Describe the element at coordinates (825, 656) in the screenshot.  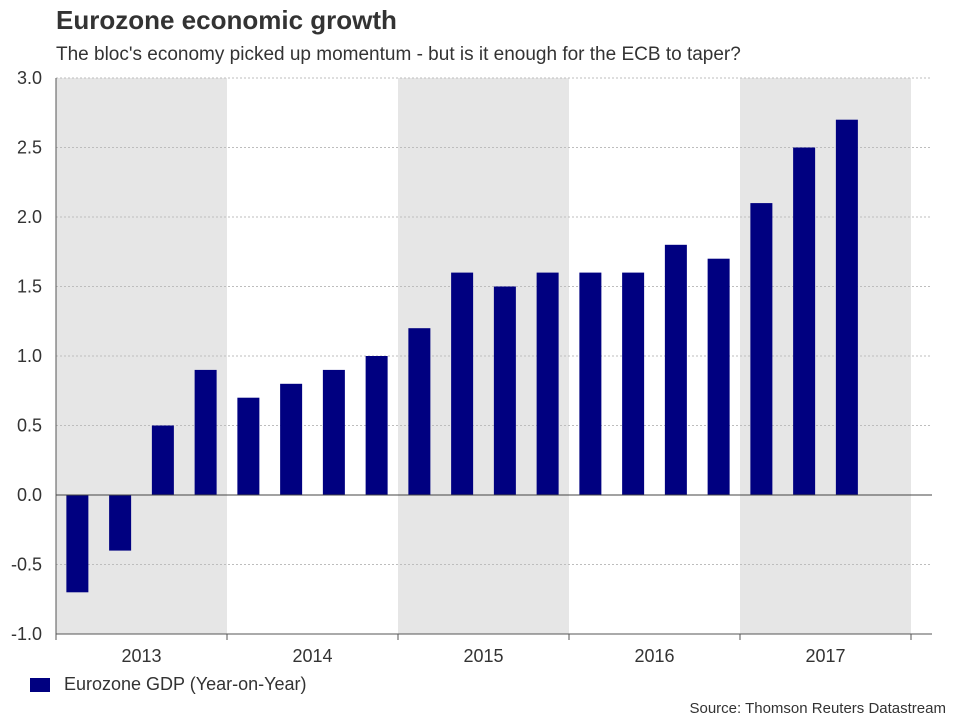
I see `x-tick-label-2017: 2017` at that location.